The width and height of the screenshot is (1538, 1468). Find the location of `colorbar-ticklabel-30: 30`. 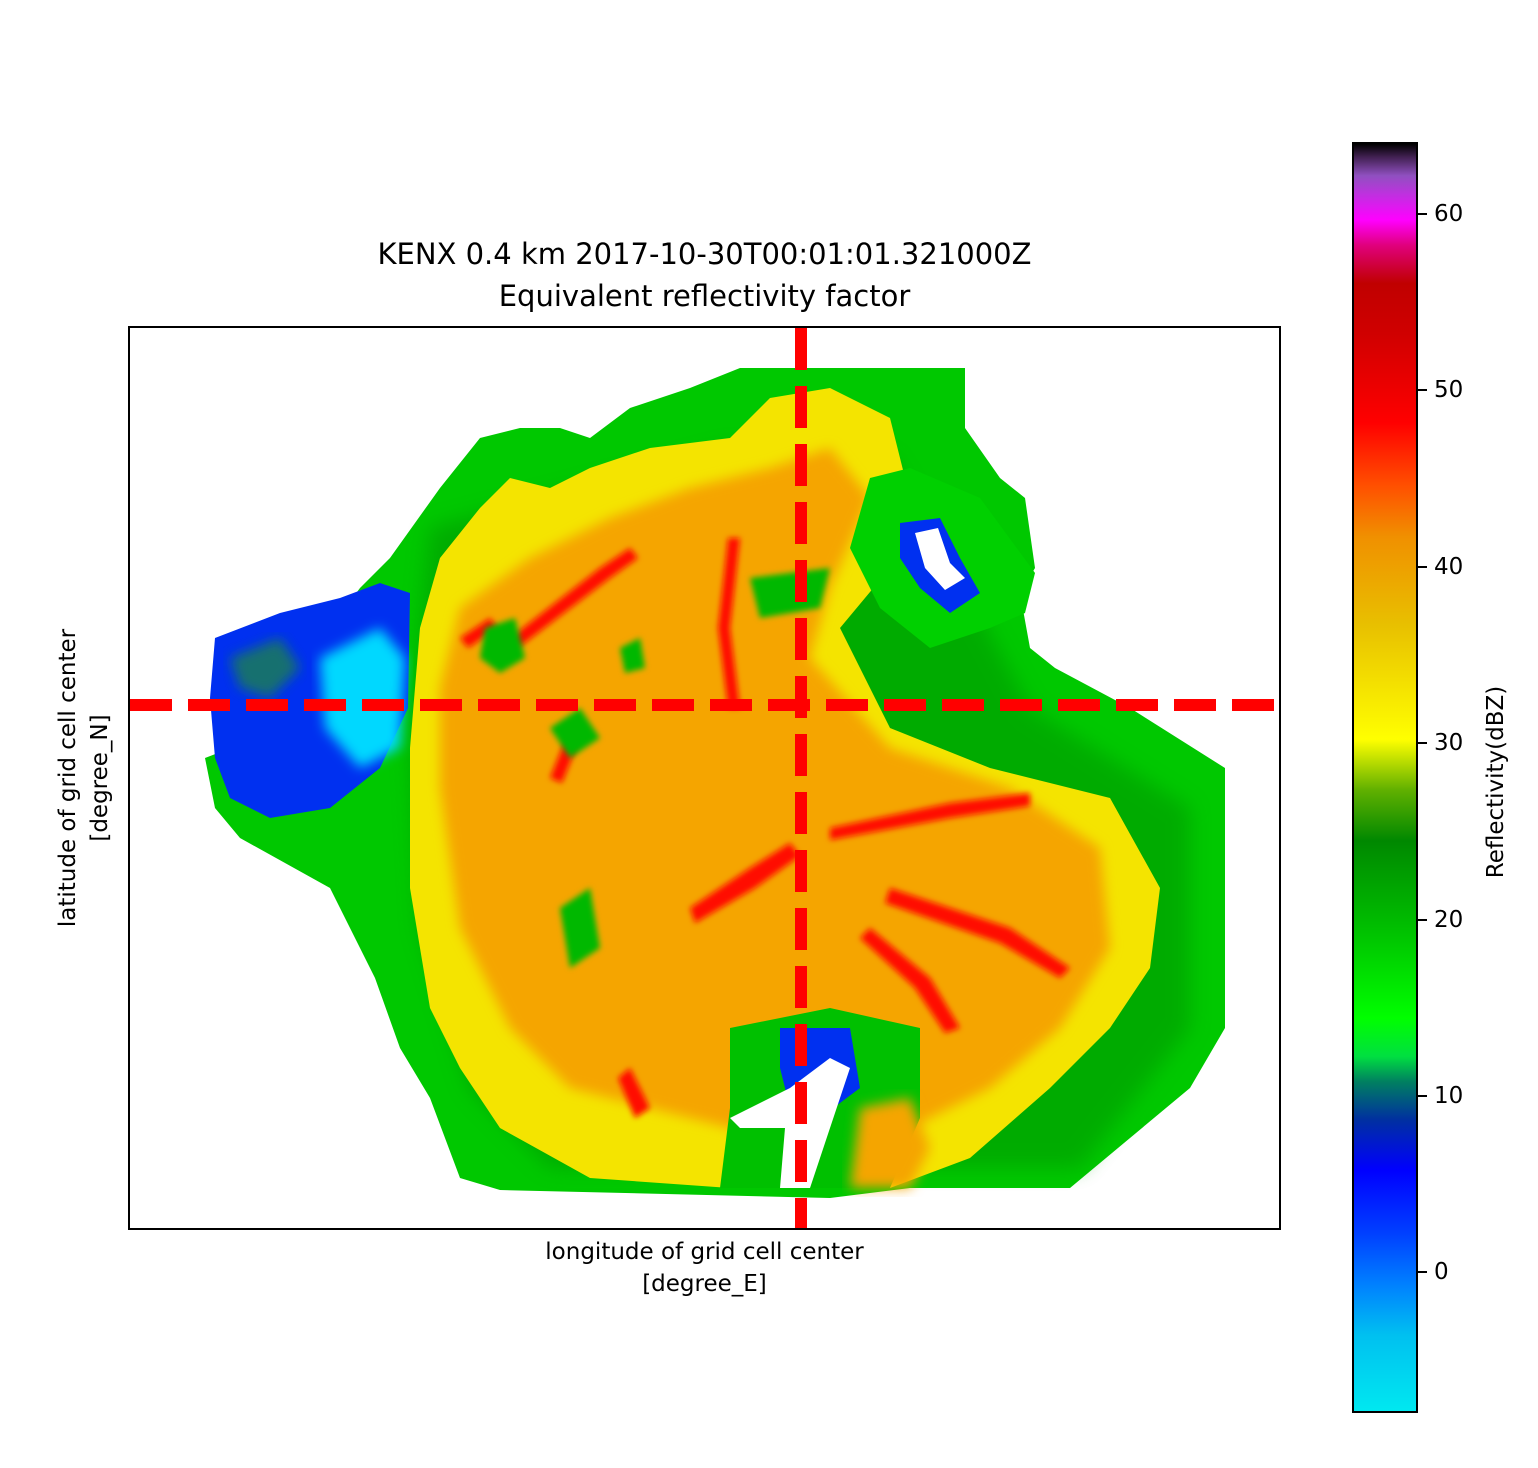

colorbar-ticklabel-30: 30 is located at coordinates (1449, 743).